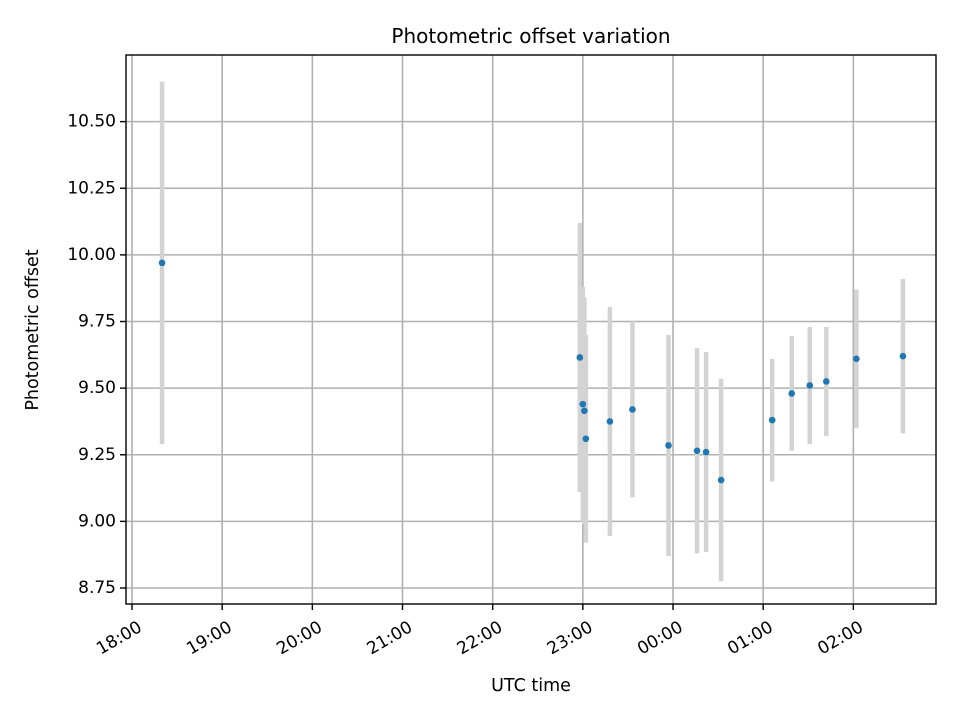 This screenshot has height=720, width=960. I want to click on y-tick-label: 10.25, so click(91, 188).